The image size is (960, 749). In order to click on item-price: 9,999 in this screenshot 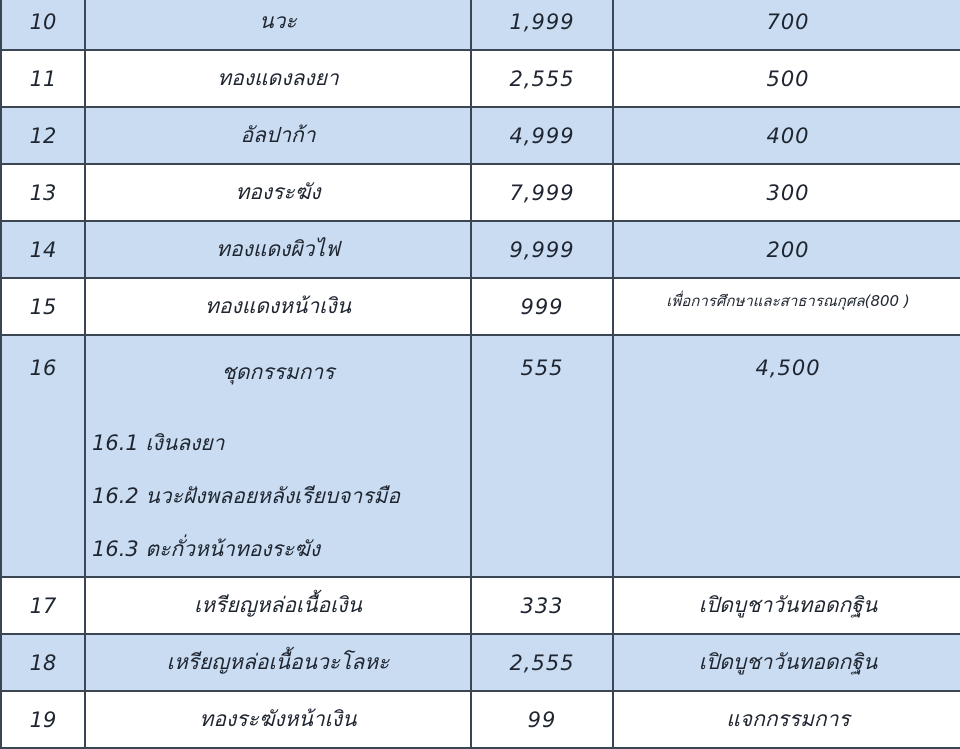, I will do `click(542, 249)`.